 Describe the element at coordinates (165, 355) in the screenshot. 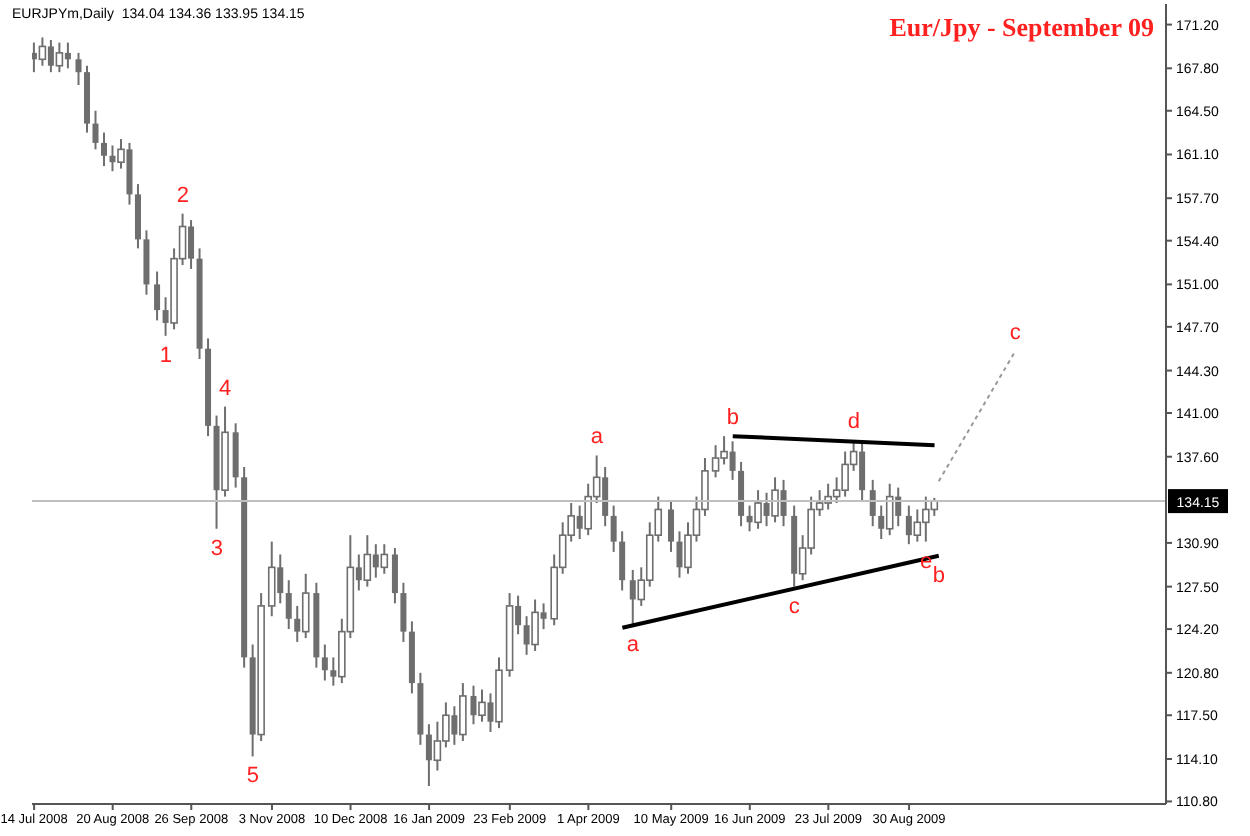

I see `annotation: 1` at that location.